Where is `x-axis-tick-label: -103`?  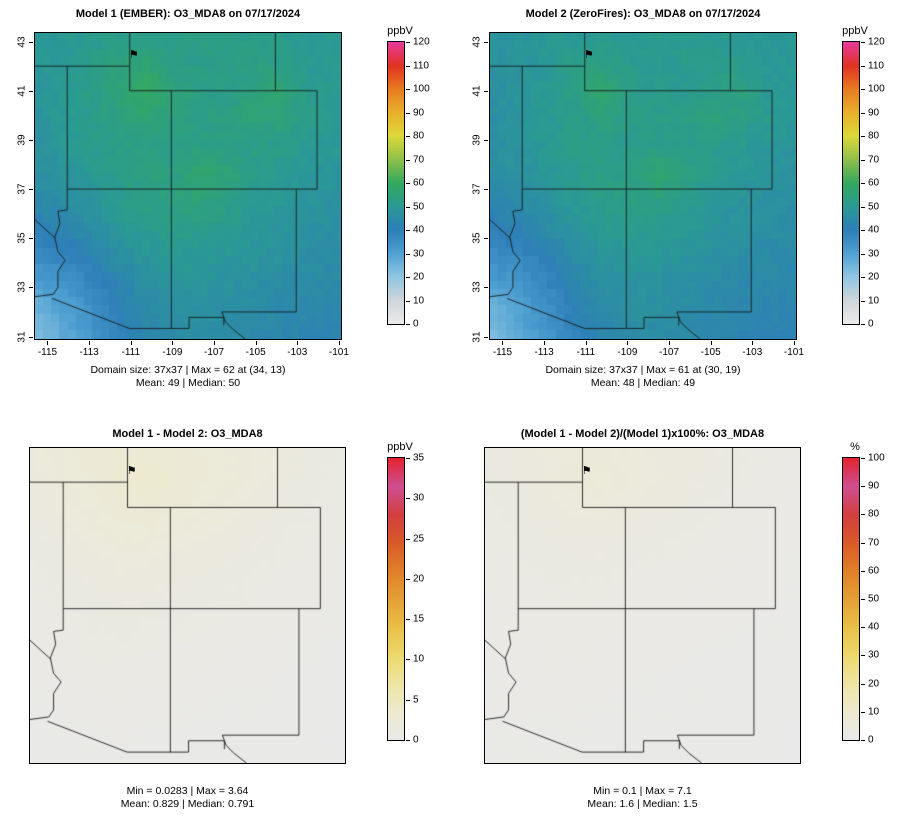 x-axis-tick-label: -103 is located at coordinates (297, 352).